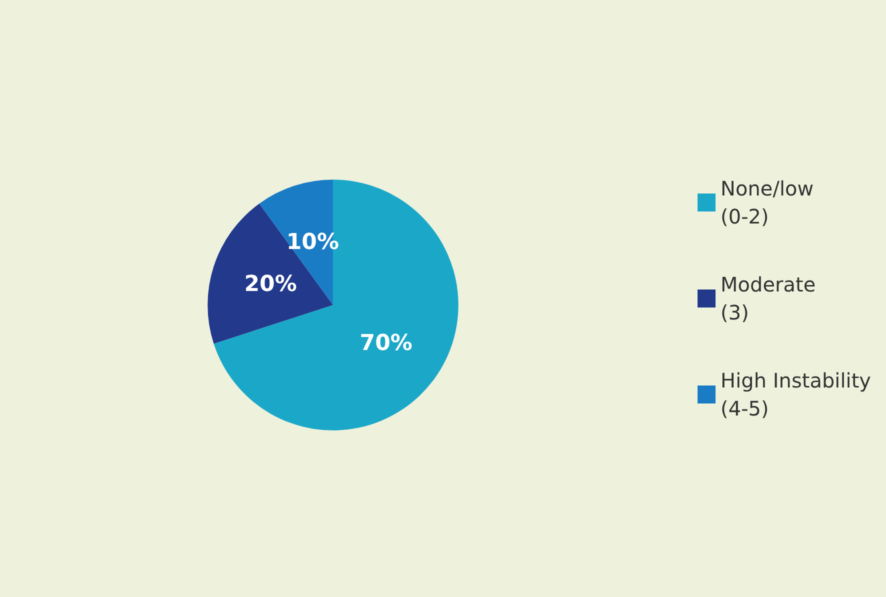 The height and width of the screenshot is (597, 886). What do you see at coordinates (313, 243) in the screenshot?
I see `data-label: 10%` at bounding box center [313, 243].